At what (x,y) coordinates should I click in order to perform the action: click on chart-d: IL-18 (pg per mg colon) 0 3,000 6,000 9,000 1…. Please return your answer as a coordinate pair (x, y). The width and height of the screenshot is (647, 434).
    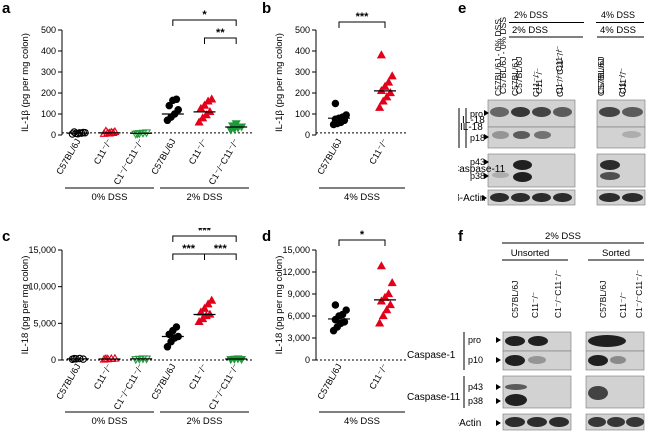
    Looking at the image, I should click on (341, 328).